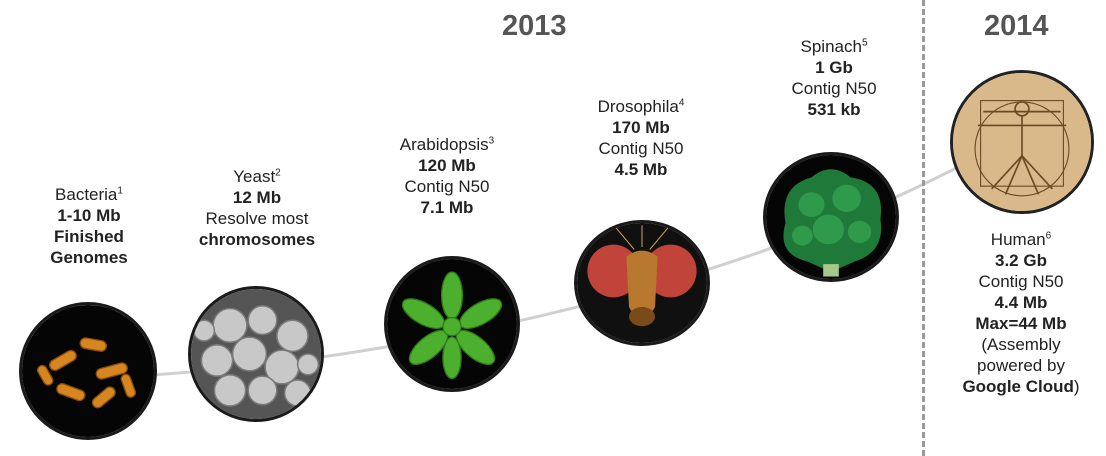 The height and width of the screenshot is (456, 1106). What do you see at coordinates (642, 283) in the screenshot?
I see `drosophila-image` at bounding box center [642, 283].